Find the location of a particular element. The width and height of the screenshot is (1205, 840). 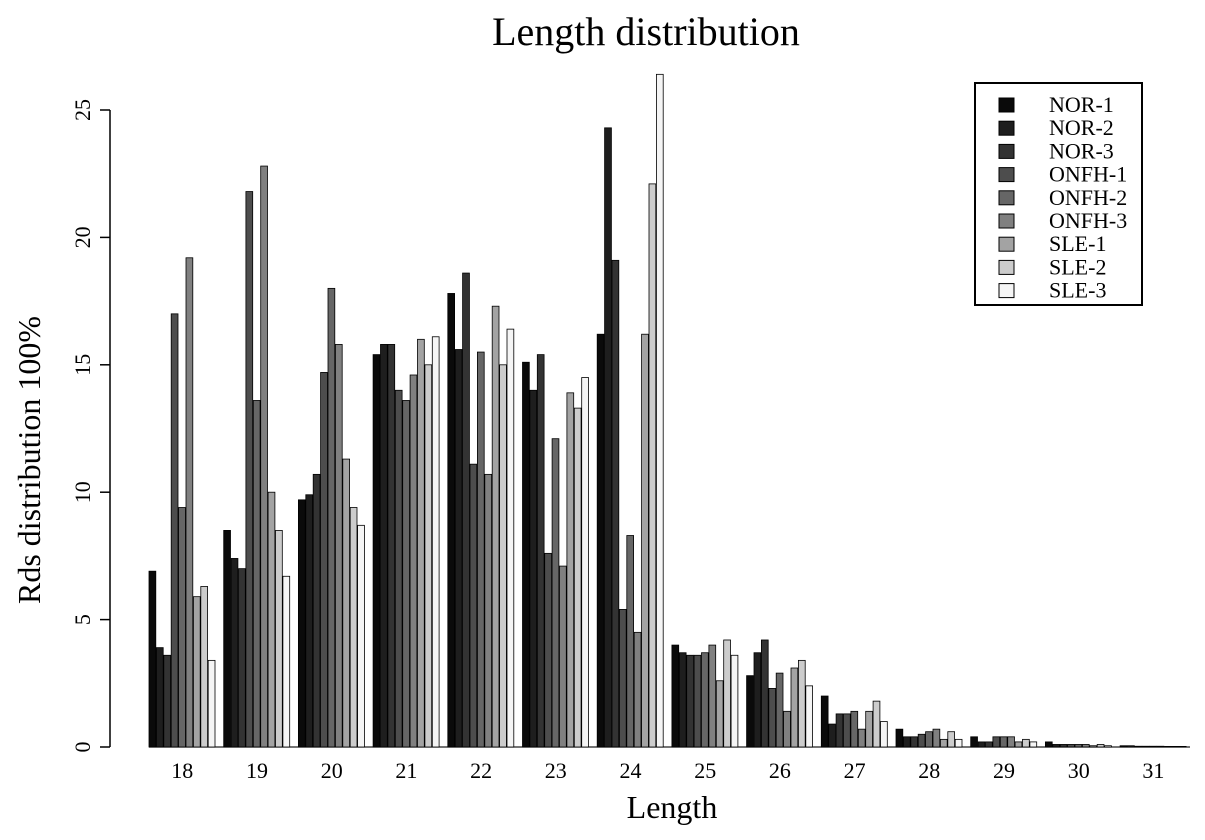

y-tick-label: 15 is located at coordinates (82, 365).